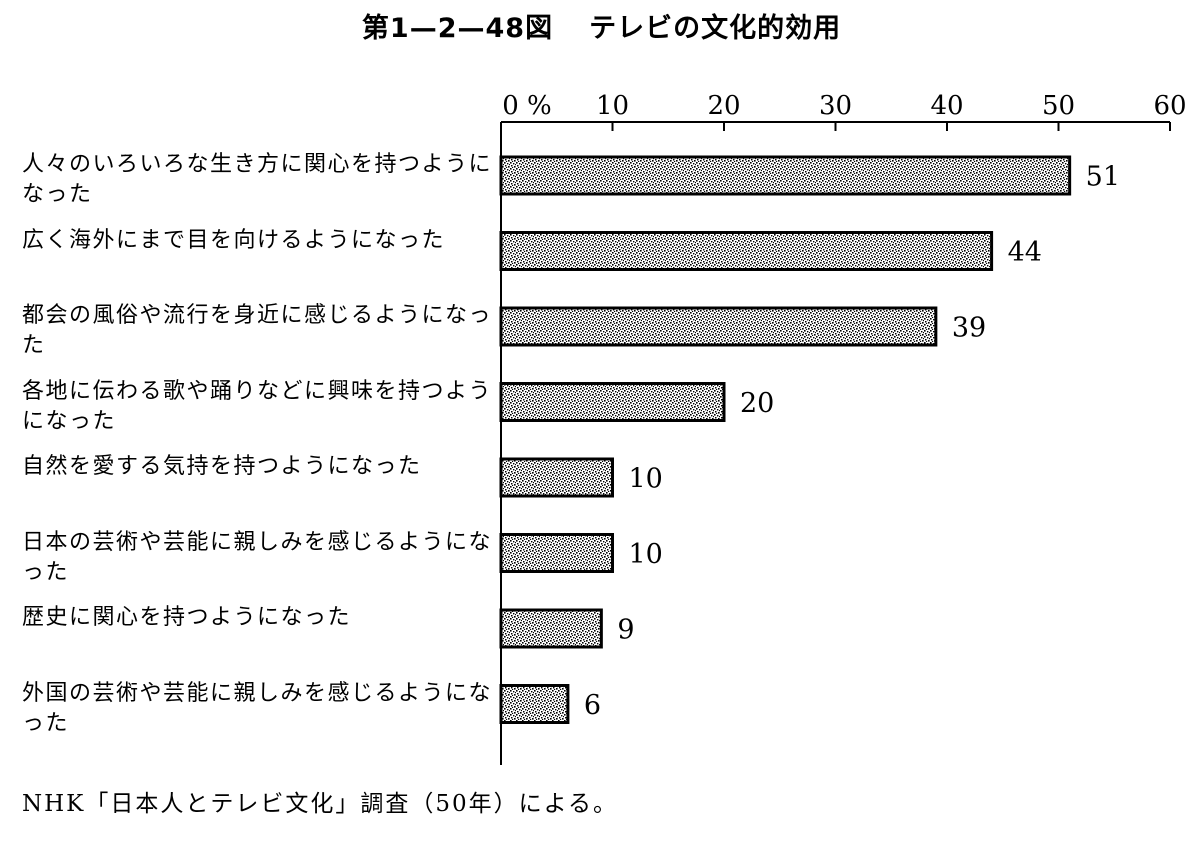 The image size is (1203, 843). What do you see at coordinates (612, 106) in the screenshot?
I see `x-tick-label: 10` at bounding box center [612, 106].